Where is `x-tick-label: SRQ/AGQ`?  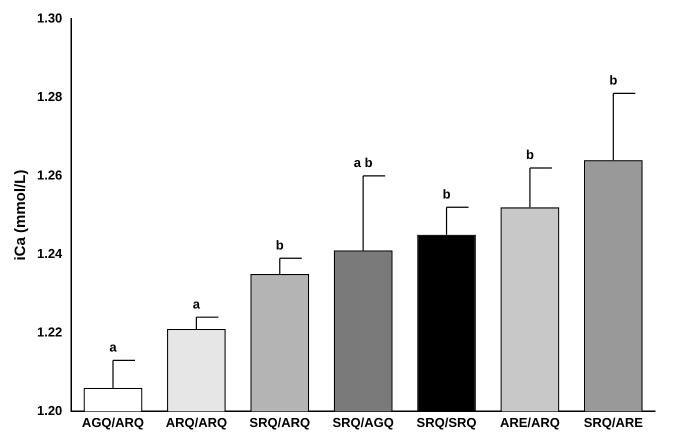
x-tick-label: SRQ/AGQ is located at coordinates (363, 422).